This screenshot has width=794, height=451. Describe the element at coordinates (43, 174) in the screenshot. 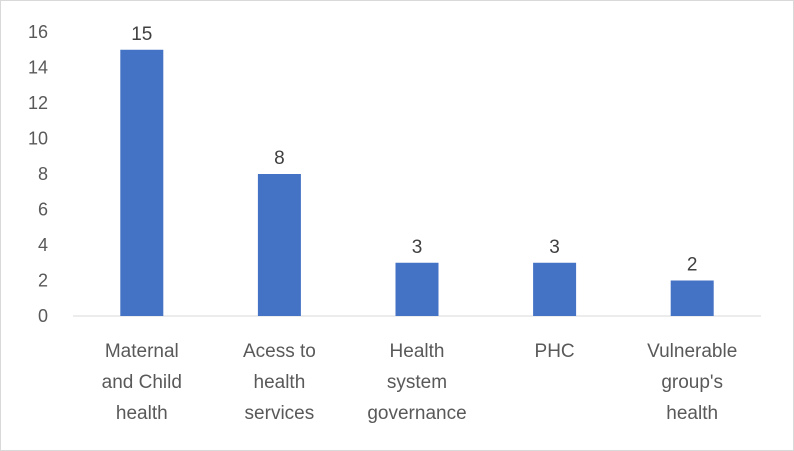

I see `y-tick-label: 8` at that location.